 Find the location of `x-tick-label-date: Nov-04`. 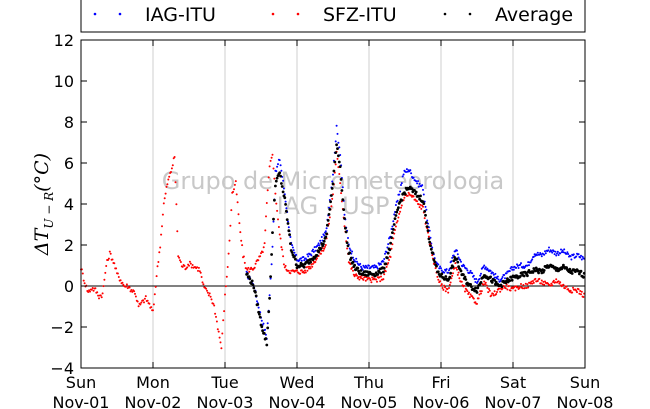

x-tick-label-date: Nov-04 is located at coordinates (297, 401).